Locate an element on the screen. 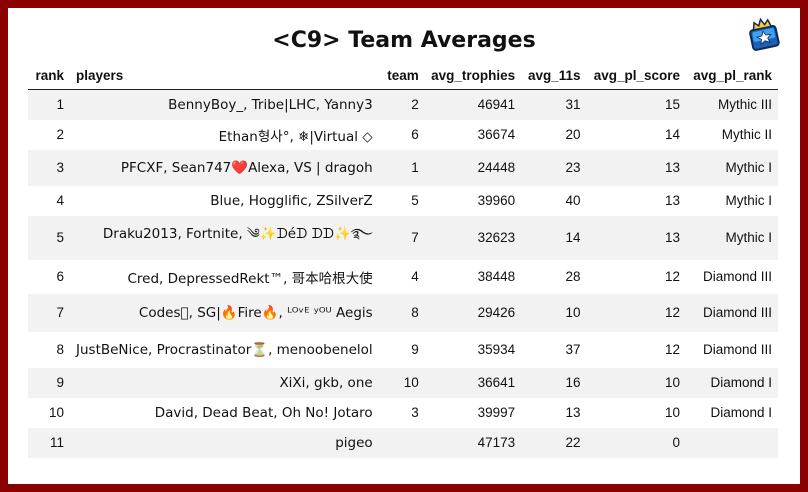 The width and height of the screenshot is (808, 492). cell-rank: 1 is located at coordinates (49, 104).